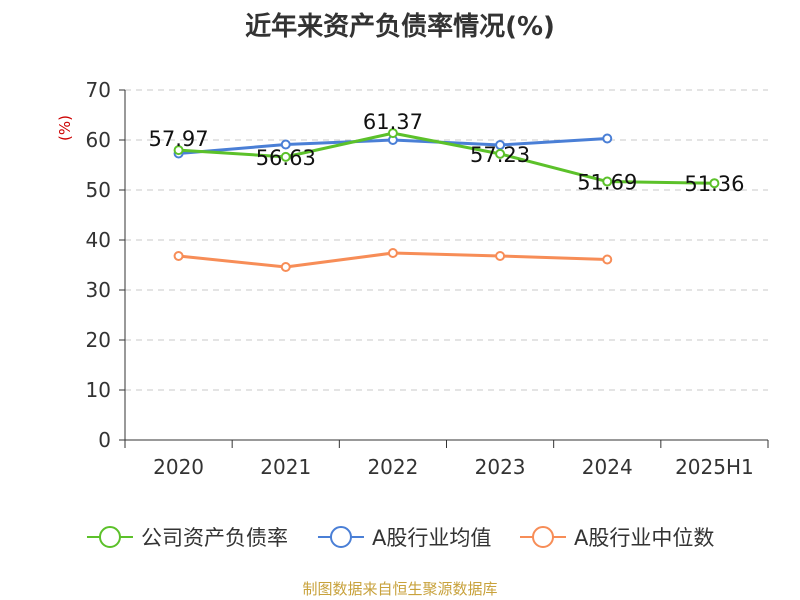 The width and height of the screenshot is (800, 600). I want to click on x-tick-label: 2022, so click(392, 467).